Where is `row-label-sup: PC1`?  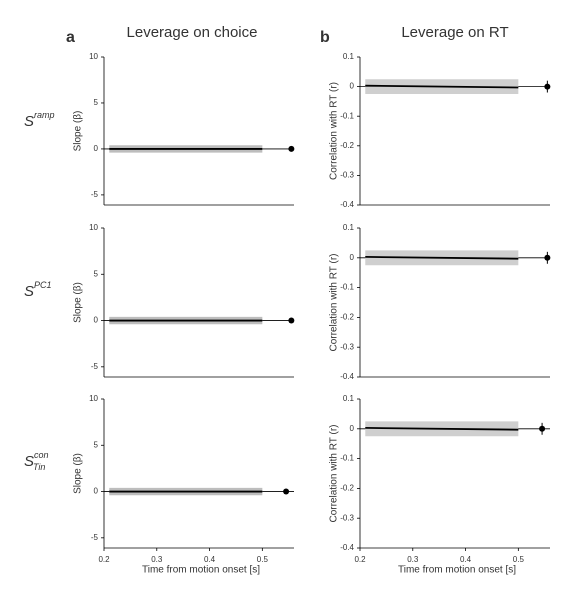 row-label-sup: PC1 is located at coordinates (43, 285).